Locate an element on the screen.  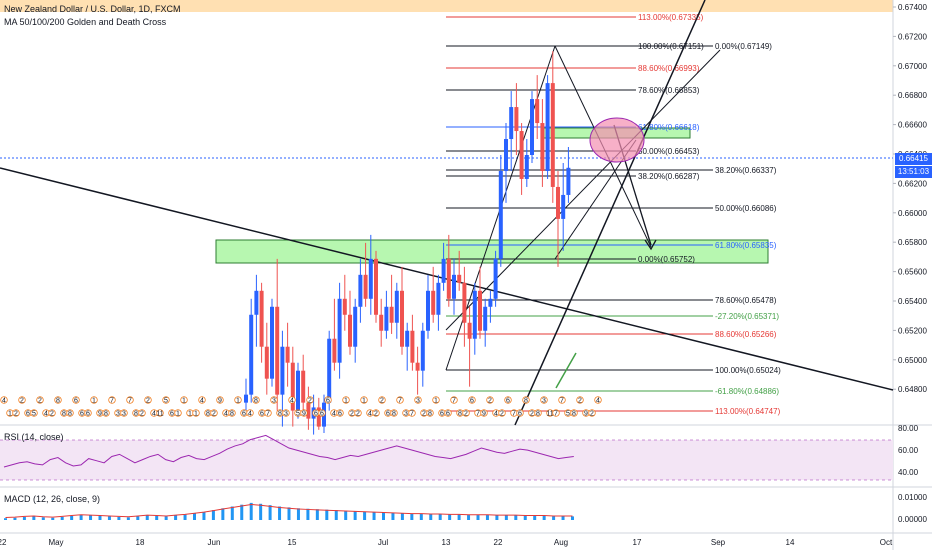
rsi-label: RSI (14, close) is located at coordinates (34, 437).